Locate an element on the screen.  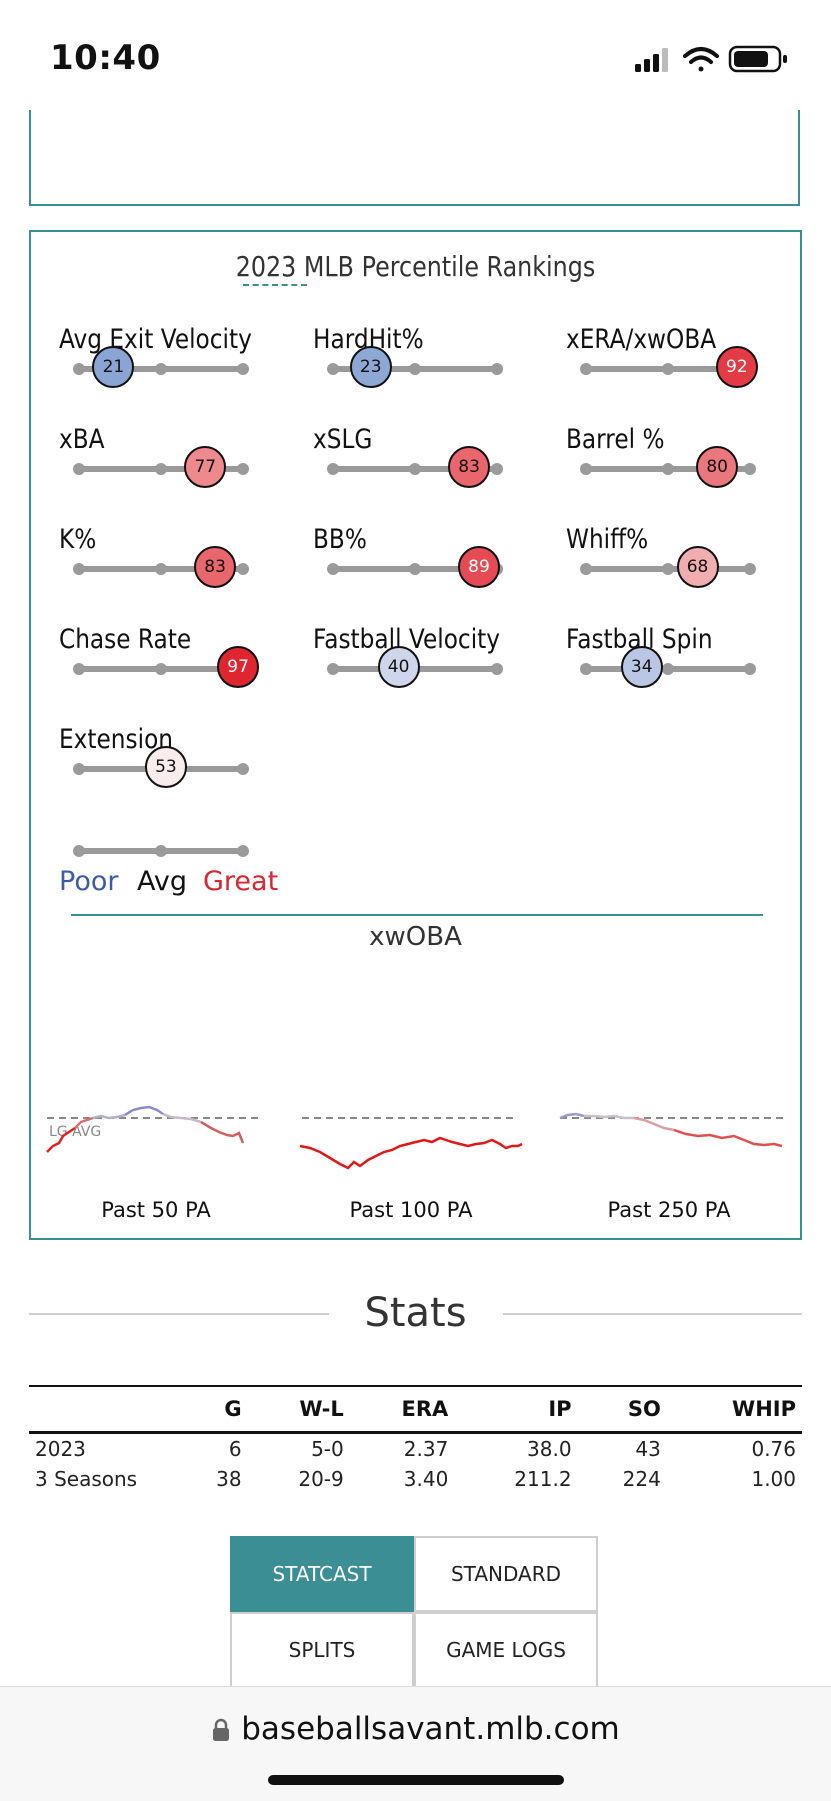
table-cell: 3 Seasons is located at coordinates (86, 1479).